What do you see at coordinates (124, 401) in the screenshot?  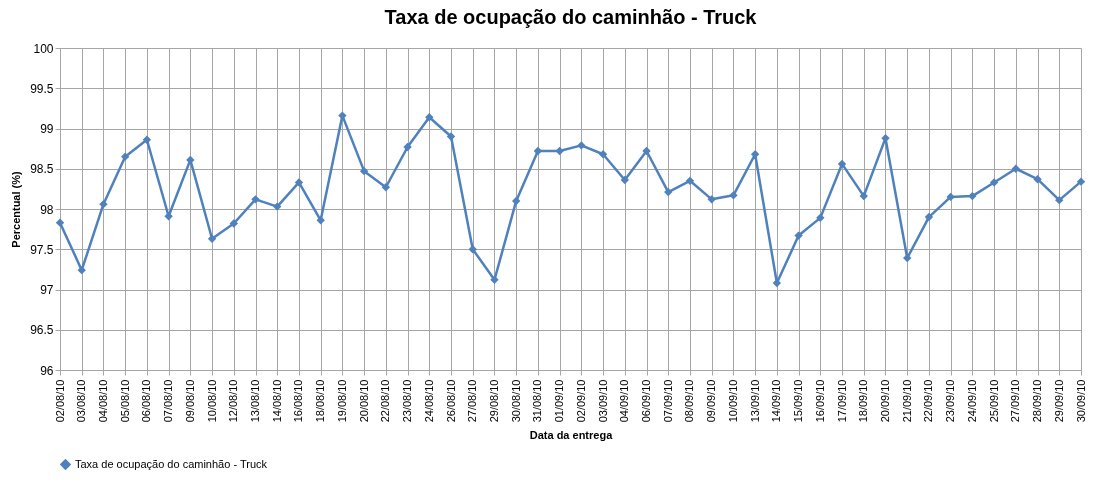 I see `x-tick-label: 05/08/10` at bounding box center [124, 401].